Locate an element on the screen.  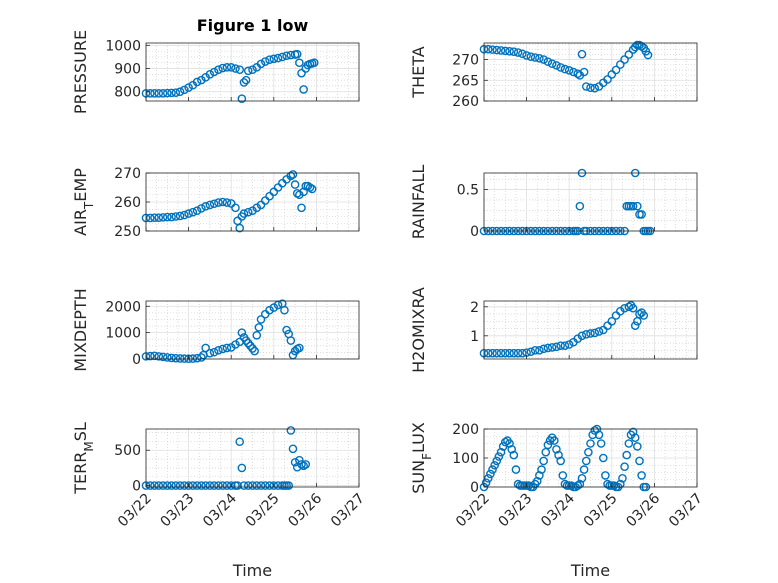
axes-box is located at coordinates (252, 72).